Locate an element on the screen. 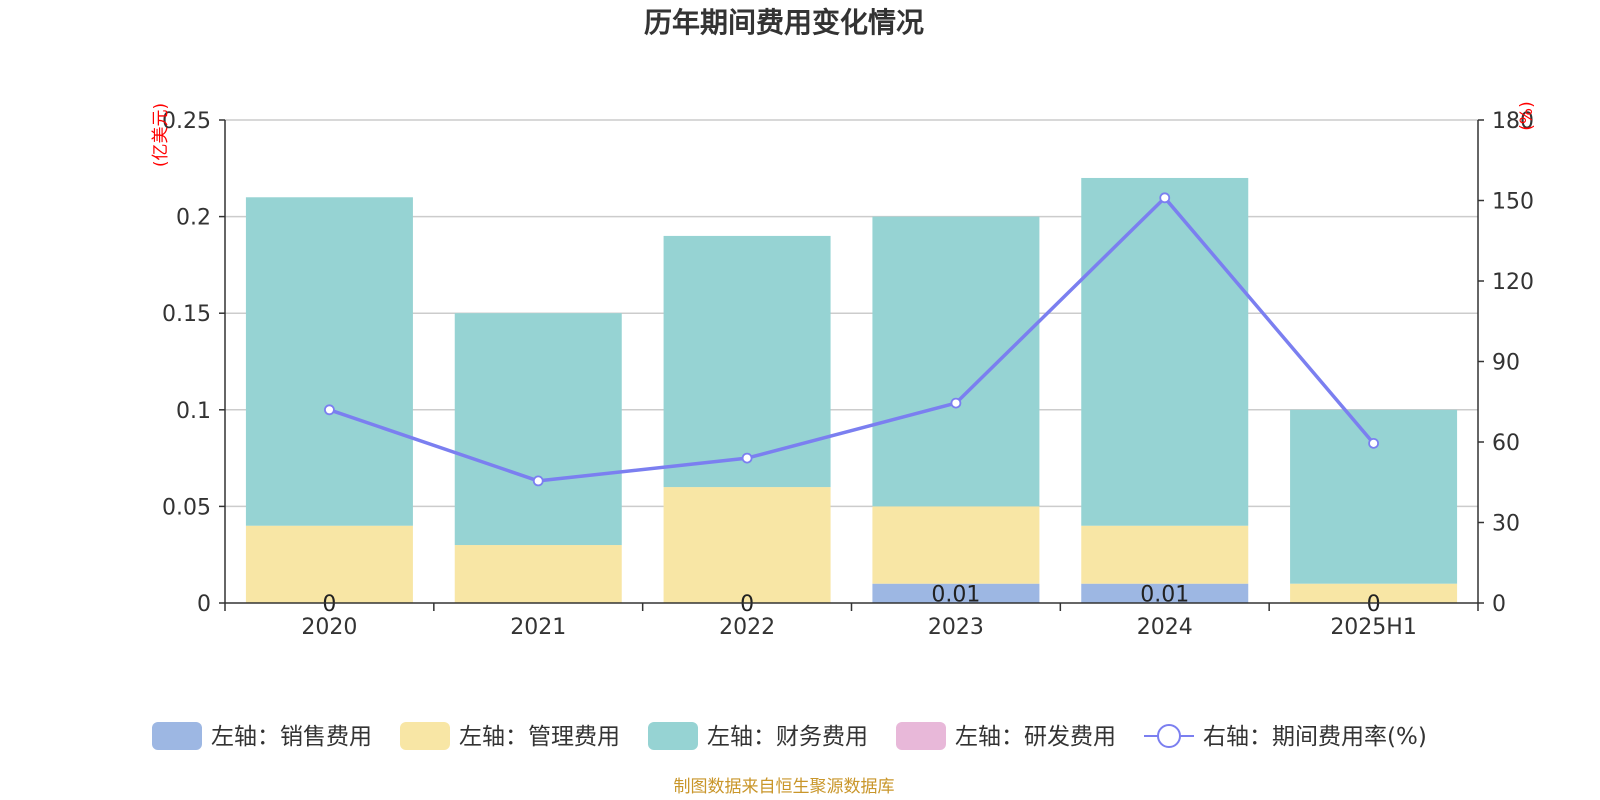  x-tick-label: 2020 is located at coordinates (329, 627).